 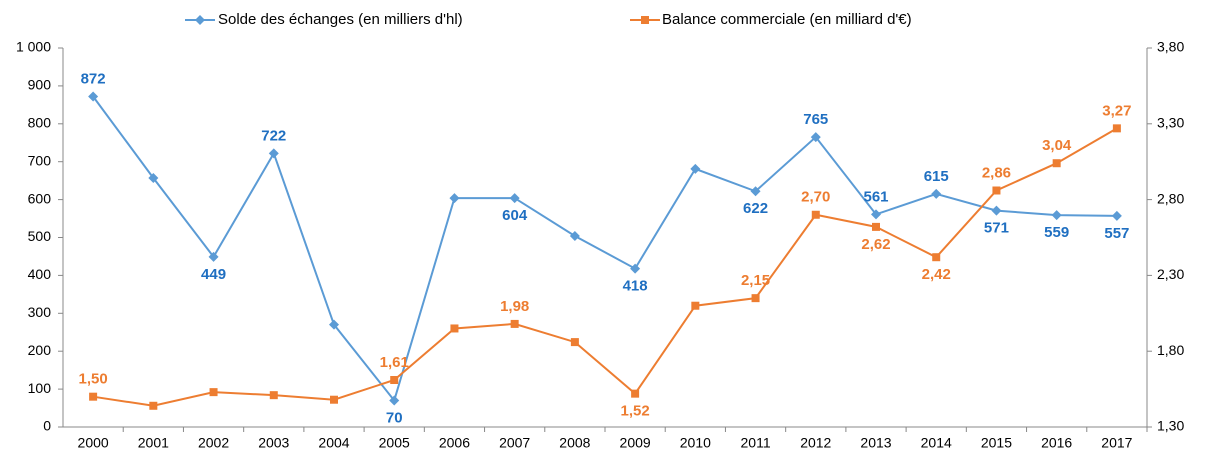 What do you see at coordinates (40, 274) in the screenshot?
I see `y-tick-label: 400` at bounding box center [40, 274].